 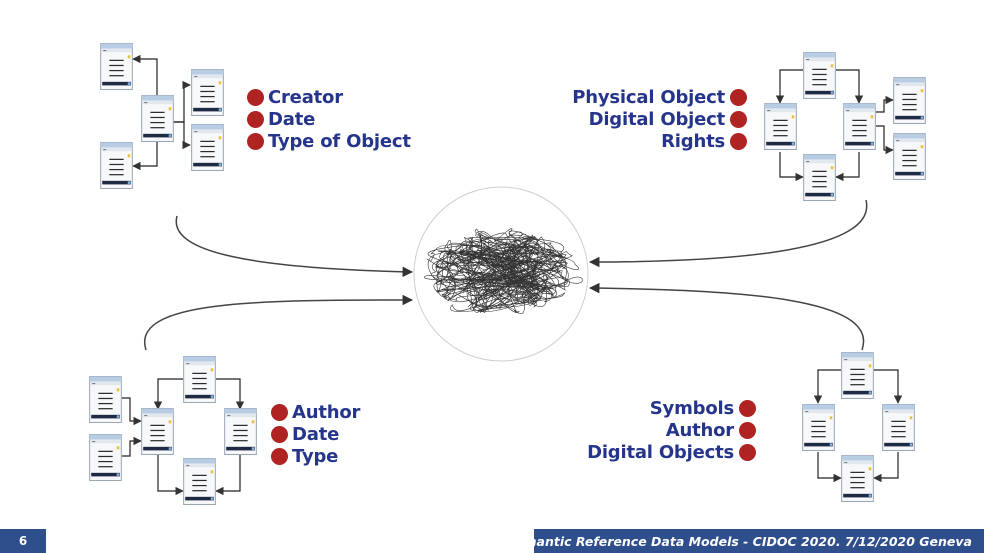 I want to click on attribute-item: Symbols, so click(x=671, y=408).